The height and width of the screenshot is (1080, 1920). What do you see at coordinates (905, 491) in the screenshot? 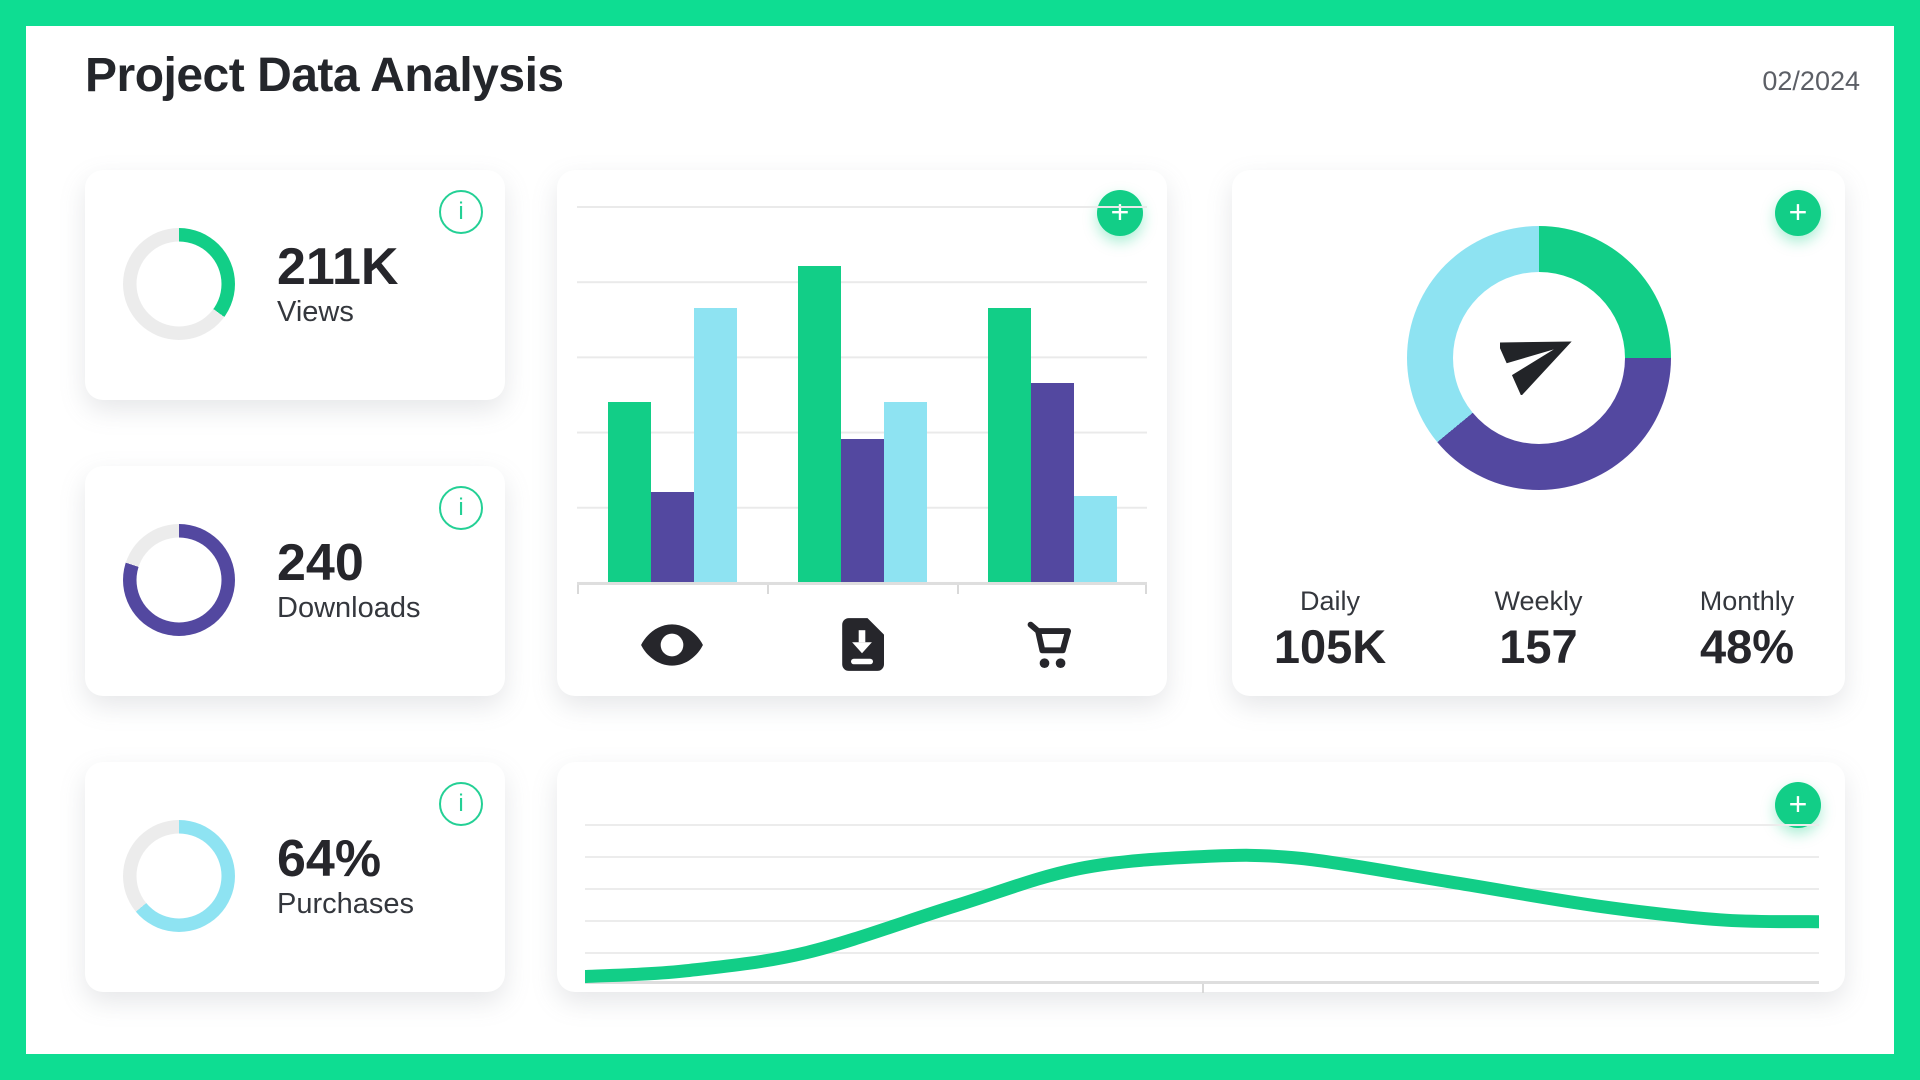
I see `bar-cyan-downloads` at bounding box center [905, 491].